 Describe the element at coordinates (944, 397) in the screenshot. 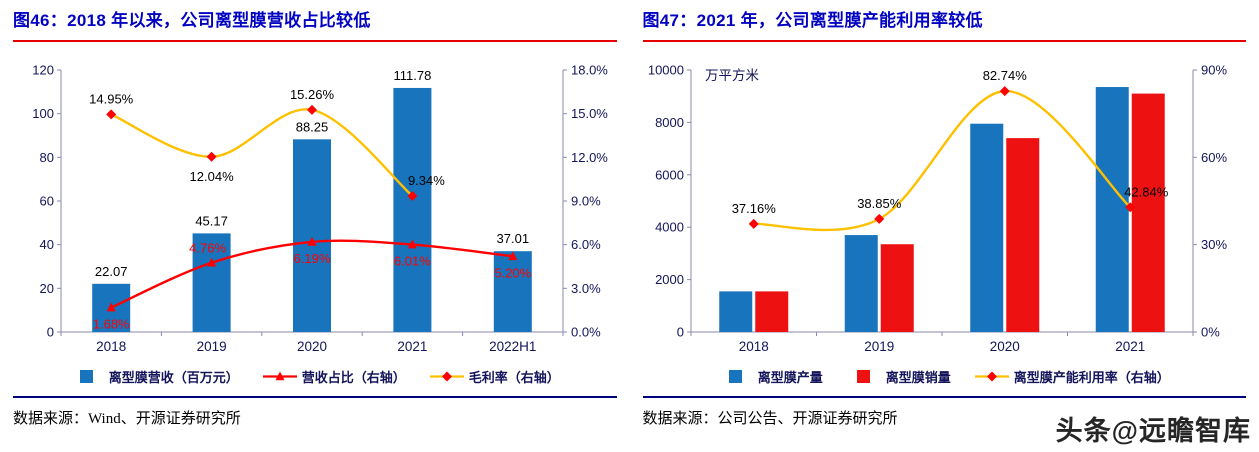

I see `fig47-source-rule` at that location.